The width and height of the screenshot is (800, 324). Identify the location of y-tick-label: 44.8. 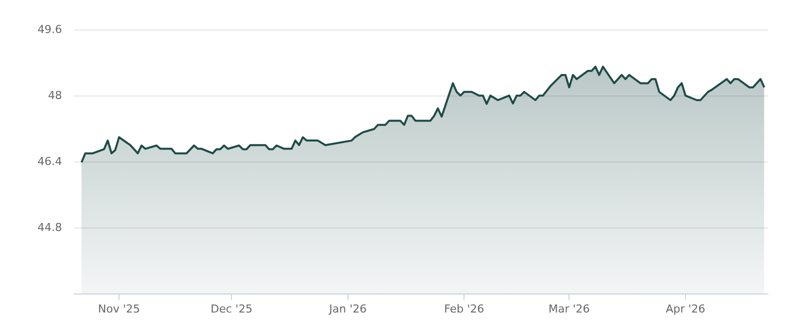
(50, 227).